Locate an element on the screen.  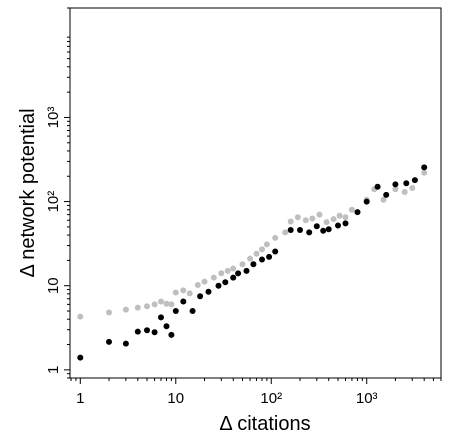
y-tick-label: 10 is located at coordinates (53, 285).